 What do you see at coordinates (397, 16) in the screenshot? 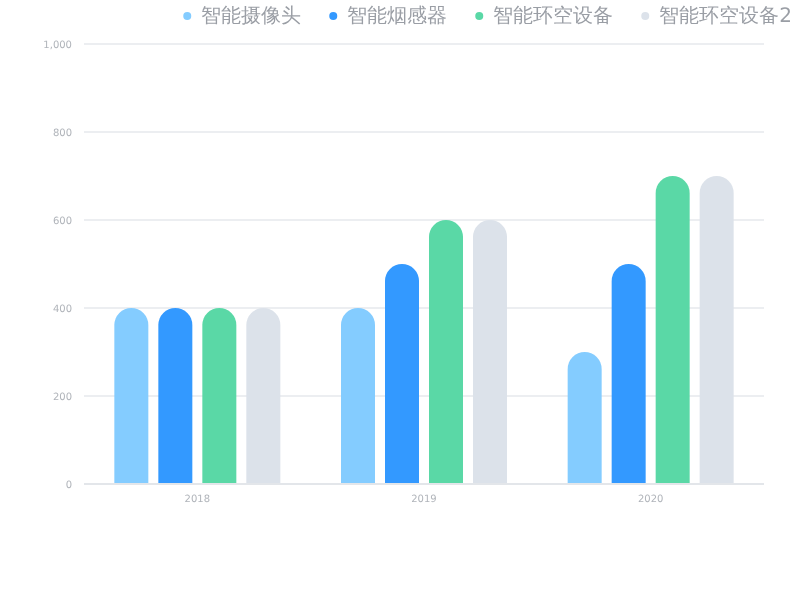
I see `legend-label: 智能烟感器` at bounding box center [397, 16].